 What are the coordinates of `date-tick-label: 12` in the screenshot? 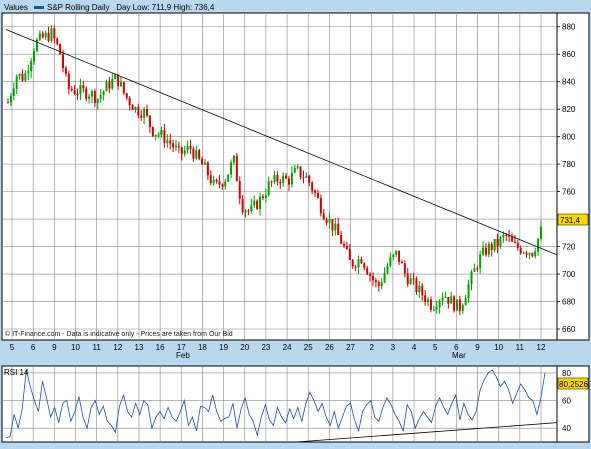 It's located at (117, 347).